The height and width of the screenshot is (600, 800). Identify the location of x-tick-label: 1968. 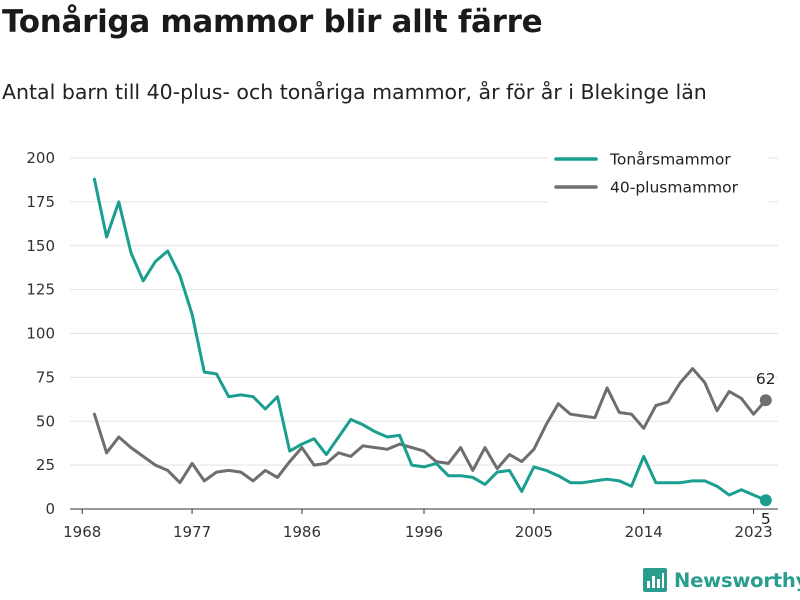
(82, 532).